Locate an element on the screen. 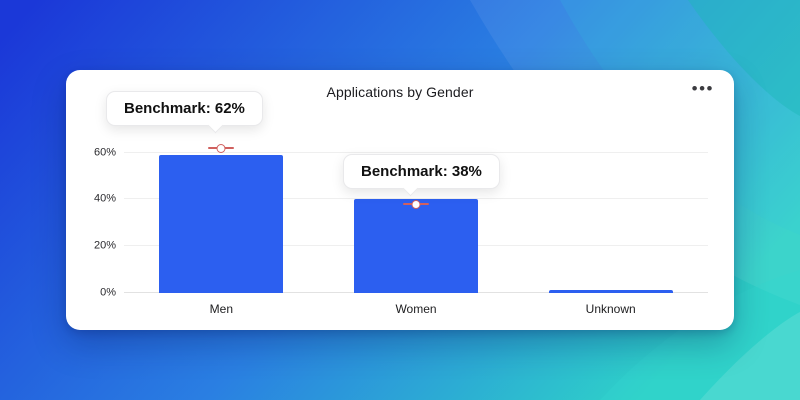 The height and width of the screenshot is (400, 800). y-axis-tick-label: 60% is located at coordinates (104, 152).